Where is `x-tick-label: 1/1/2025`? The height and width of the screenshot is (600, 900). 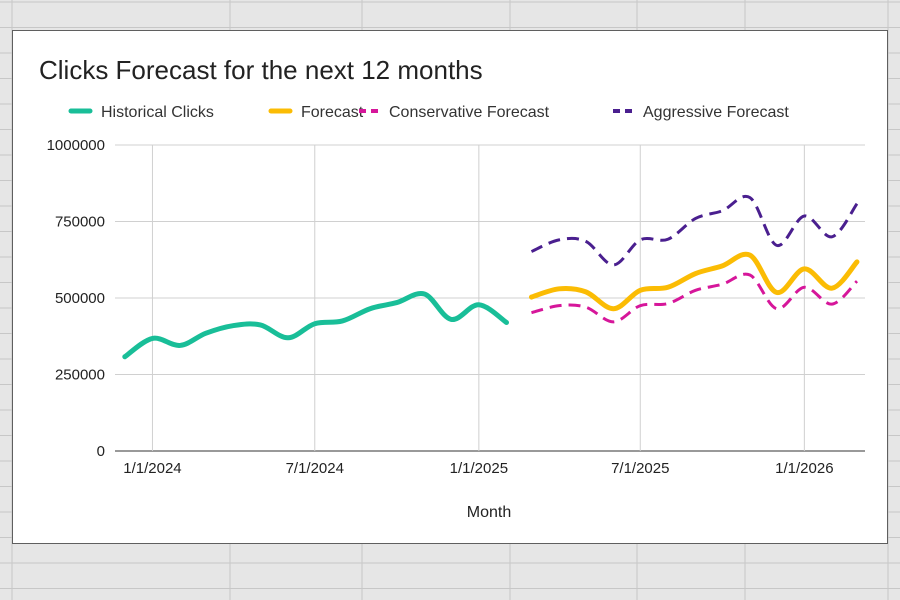 x-tick-label: 1/1/2025 is located at coordinates (479, 468).